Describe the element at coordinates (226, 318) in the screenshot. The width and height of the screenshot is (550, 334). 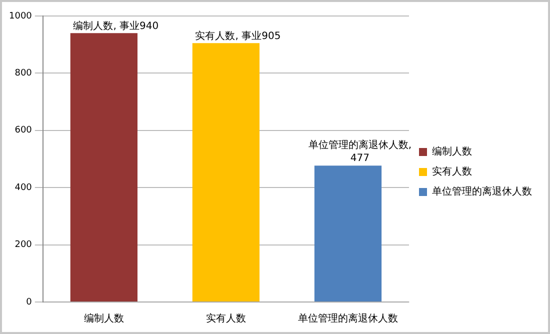
I see `x-tick-label: 实有人数` at that location.